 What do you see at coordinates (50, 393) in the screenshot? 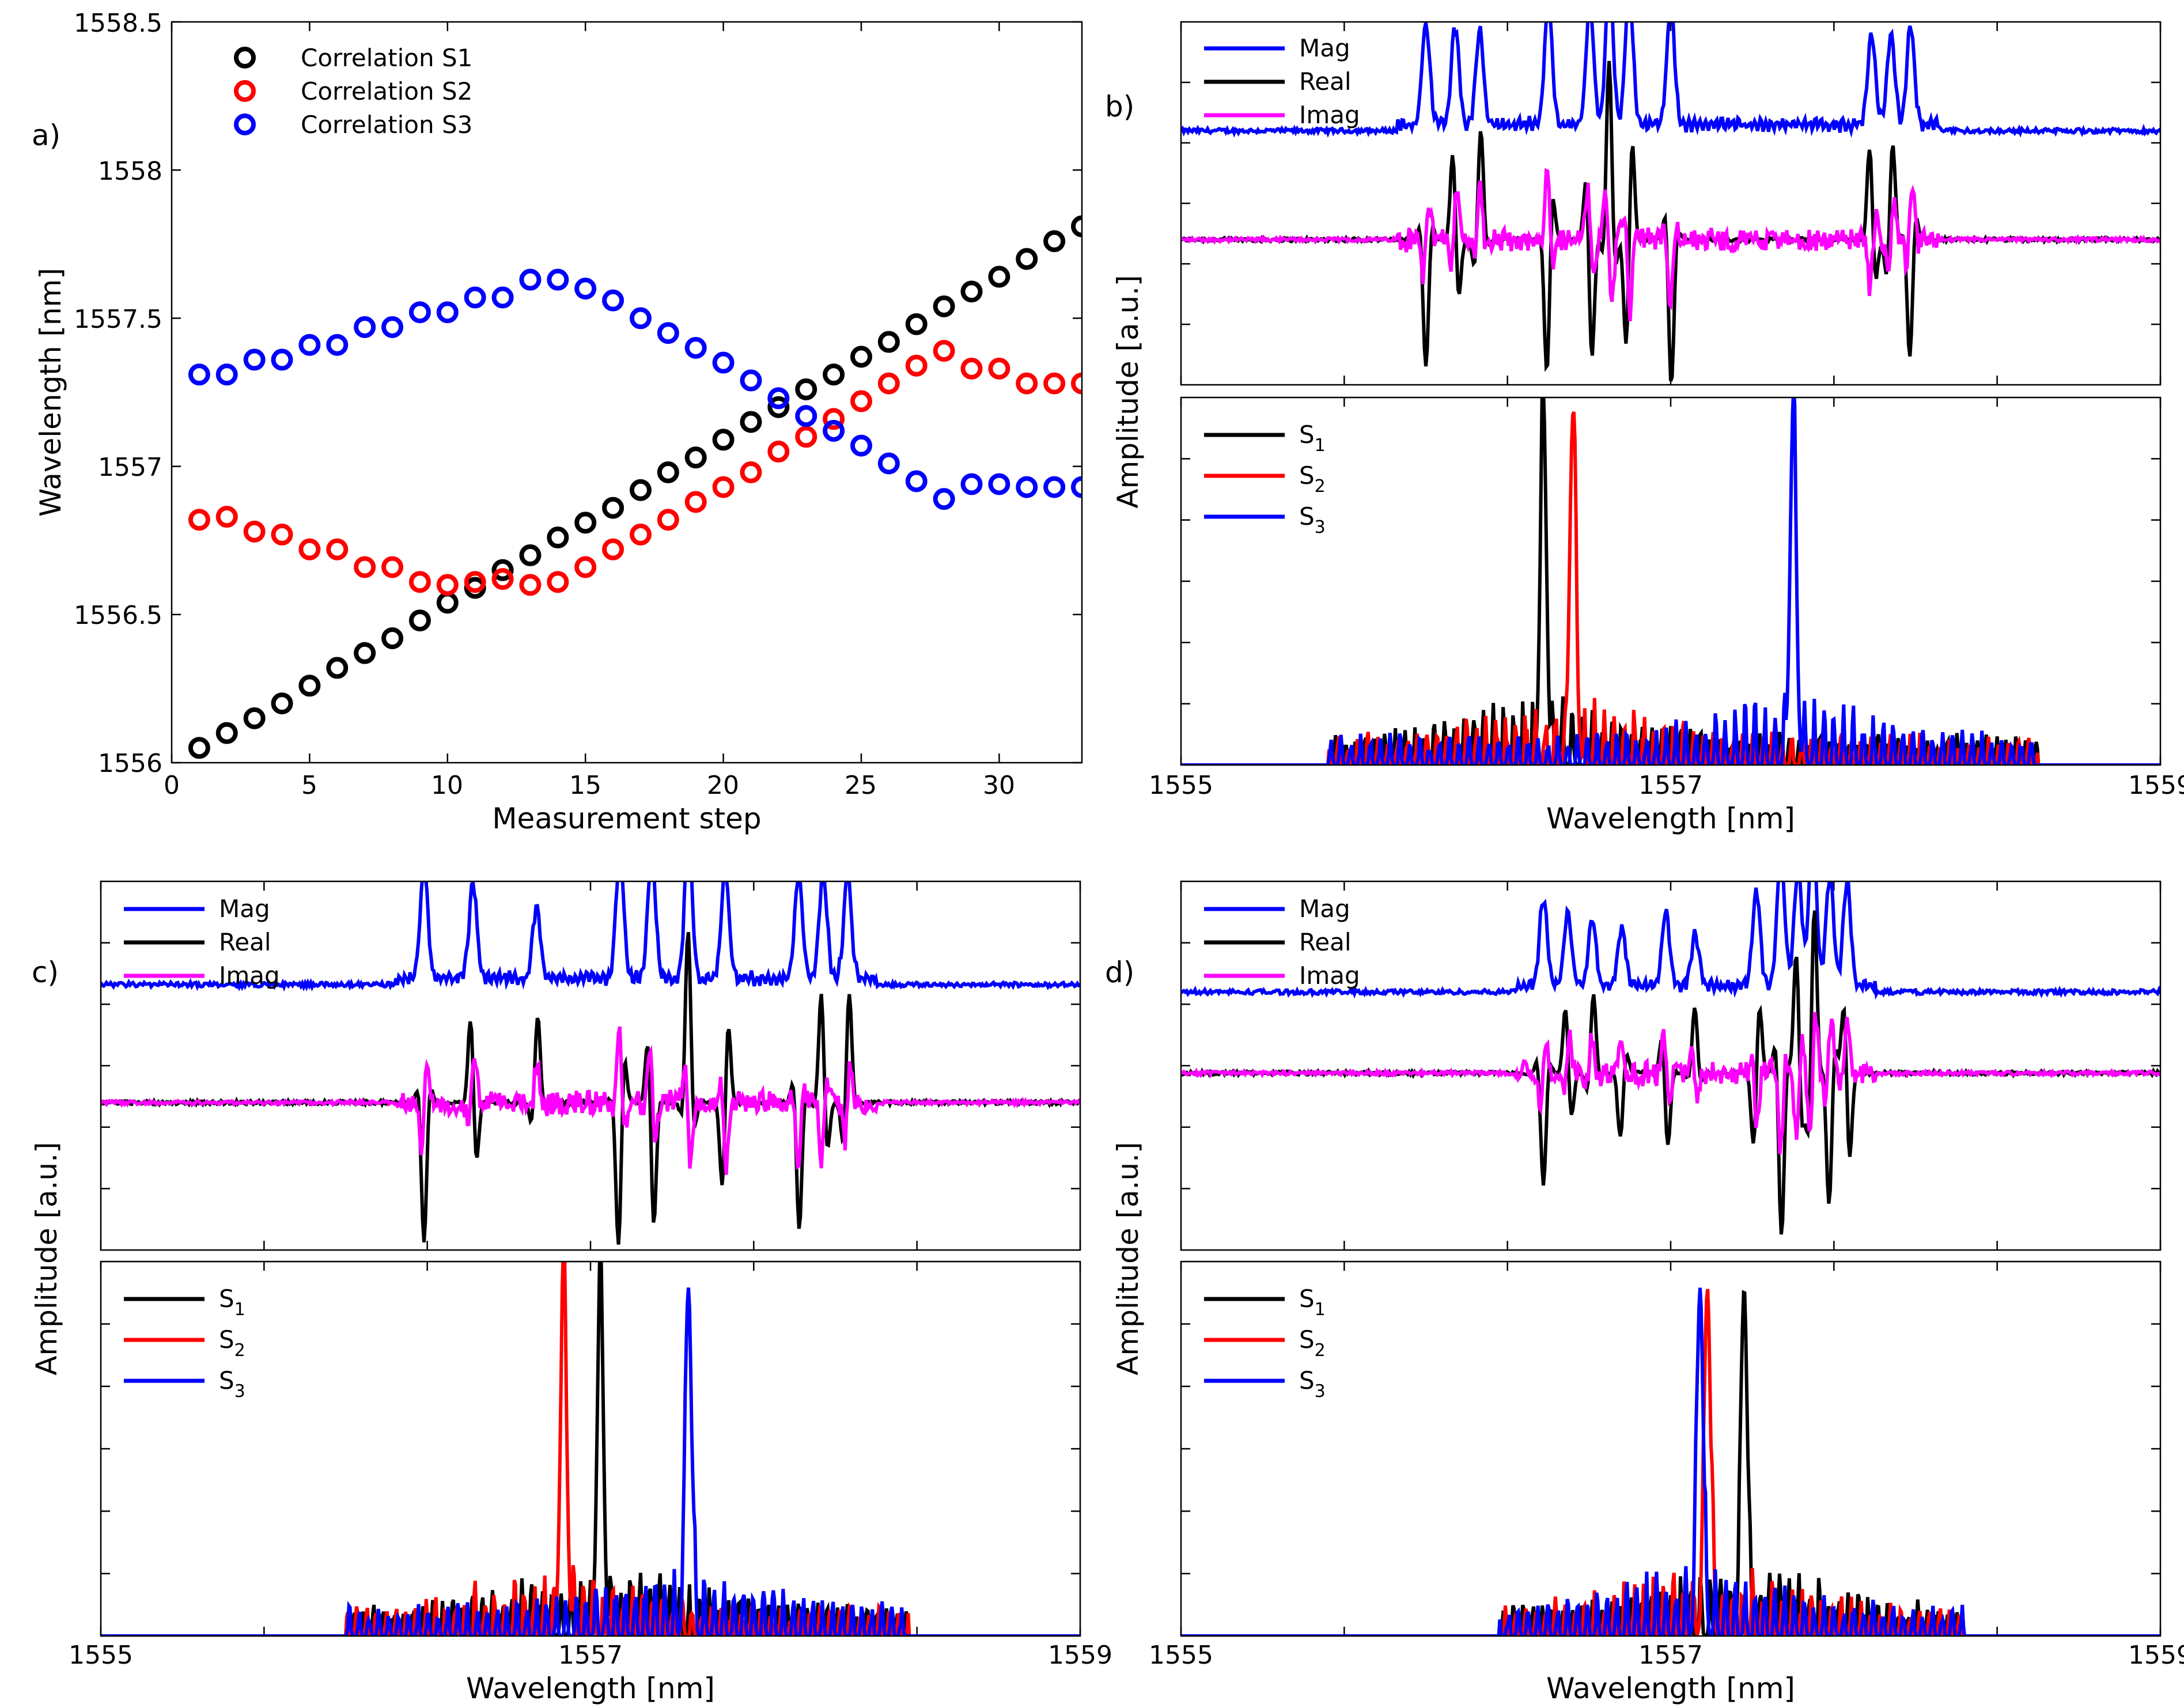
I see `a-ylabel: Wavelength [nm]` at bounding box center [50, 393].